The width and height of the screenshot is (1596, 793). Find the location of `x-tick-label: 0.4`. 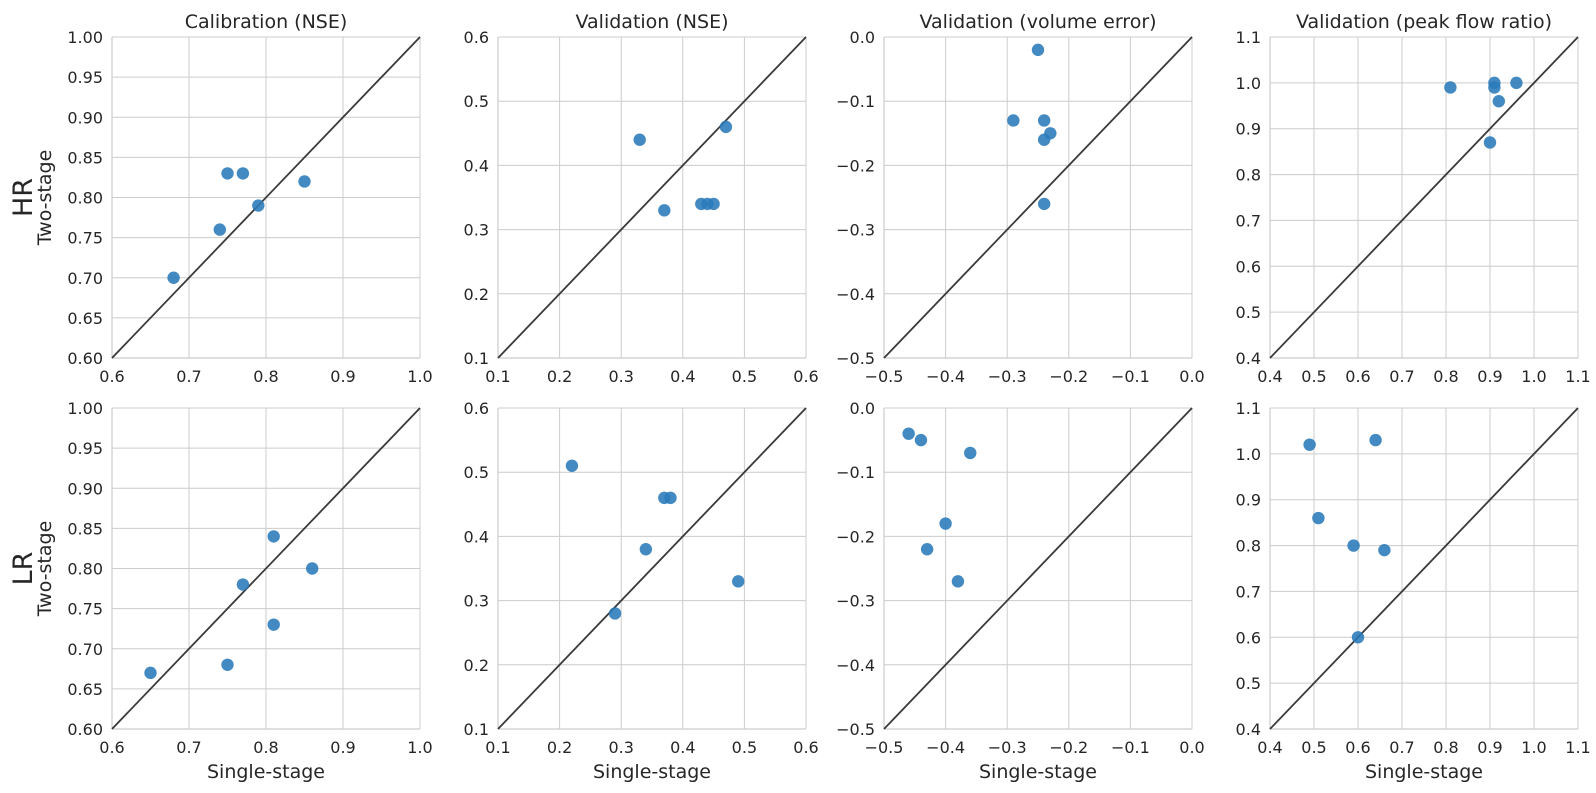

x-tick-label: 0.4 is located at coordinates (1269, 747).